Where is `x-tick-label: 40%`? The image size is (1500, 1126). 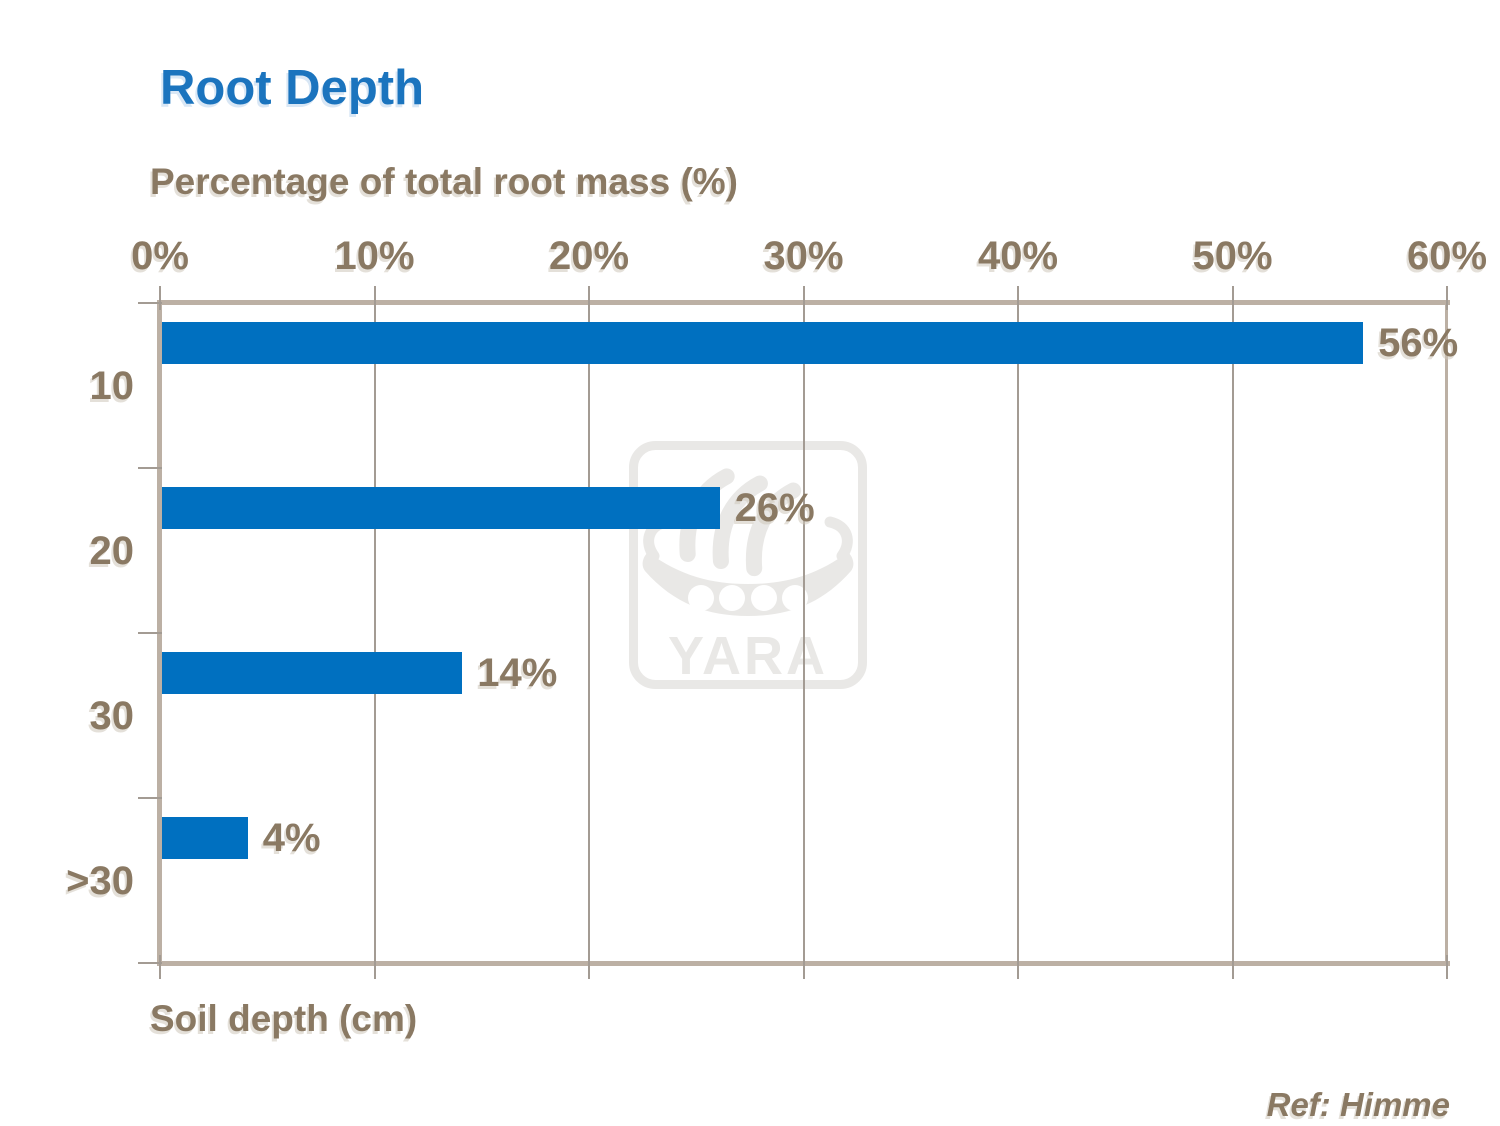
x-tick-label: 40% is located at coordinates (1018, 256).